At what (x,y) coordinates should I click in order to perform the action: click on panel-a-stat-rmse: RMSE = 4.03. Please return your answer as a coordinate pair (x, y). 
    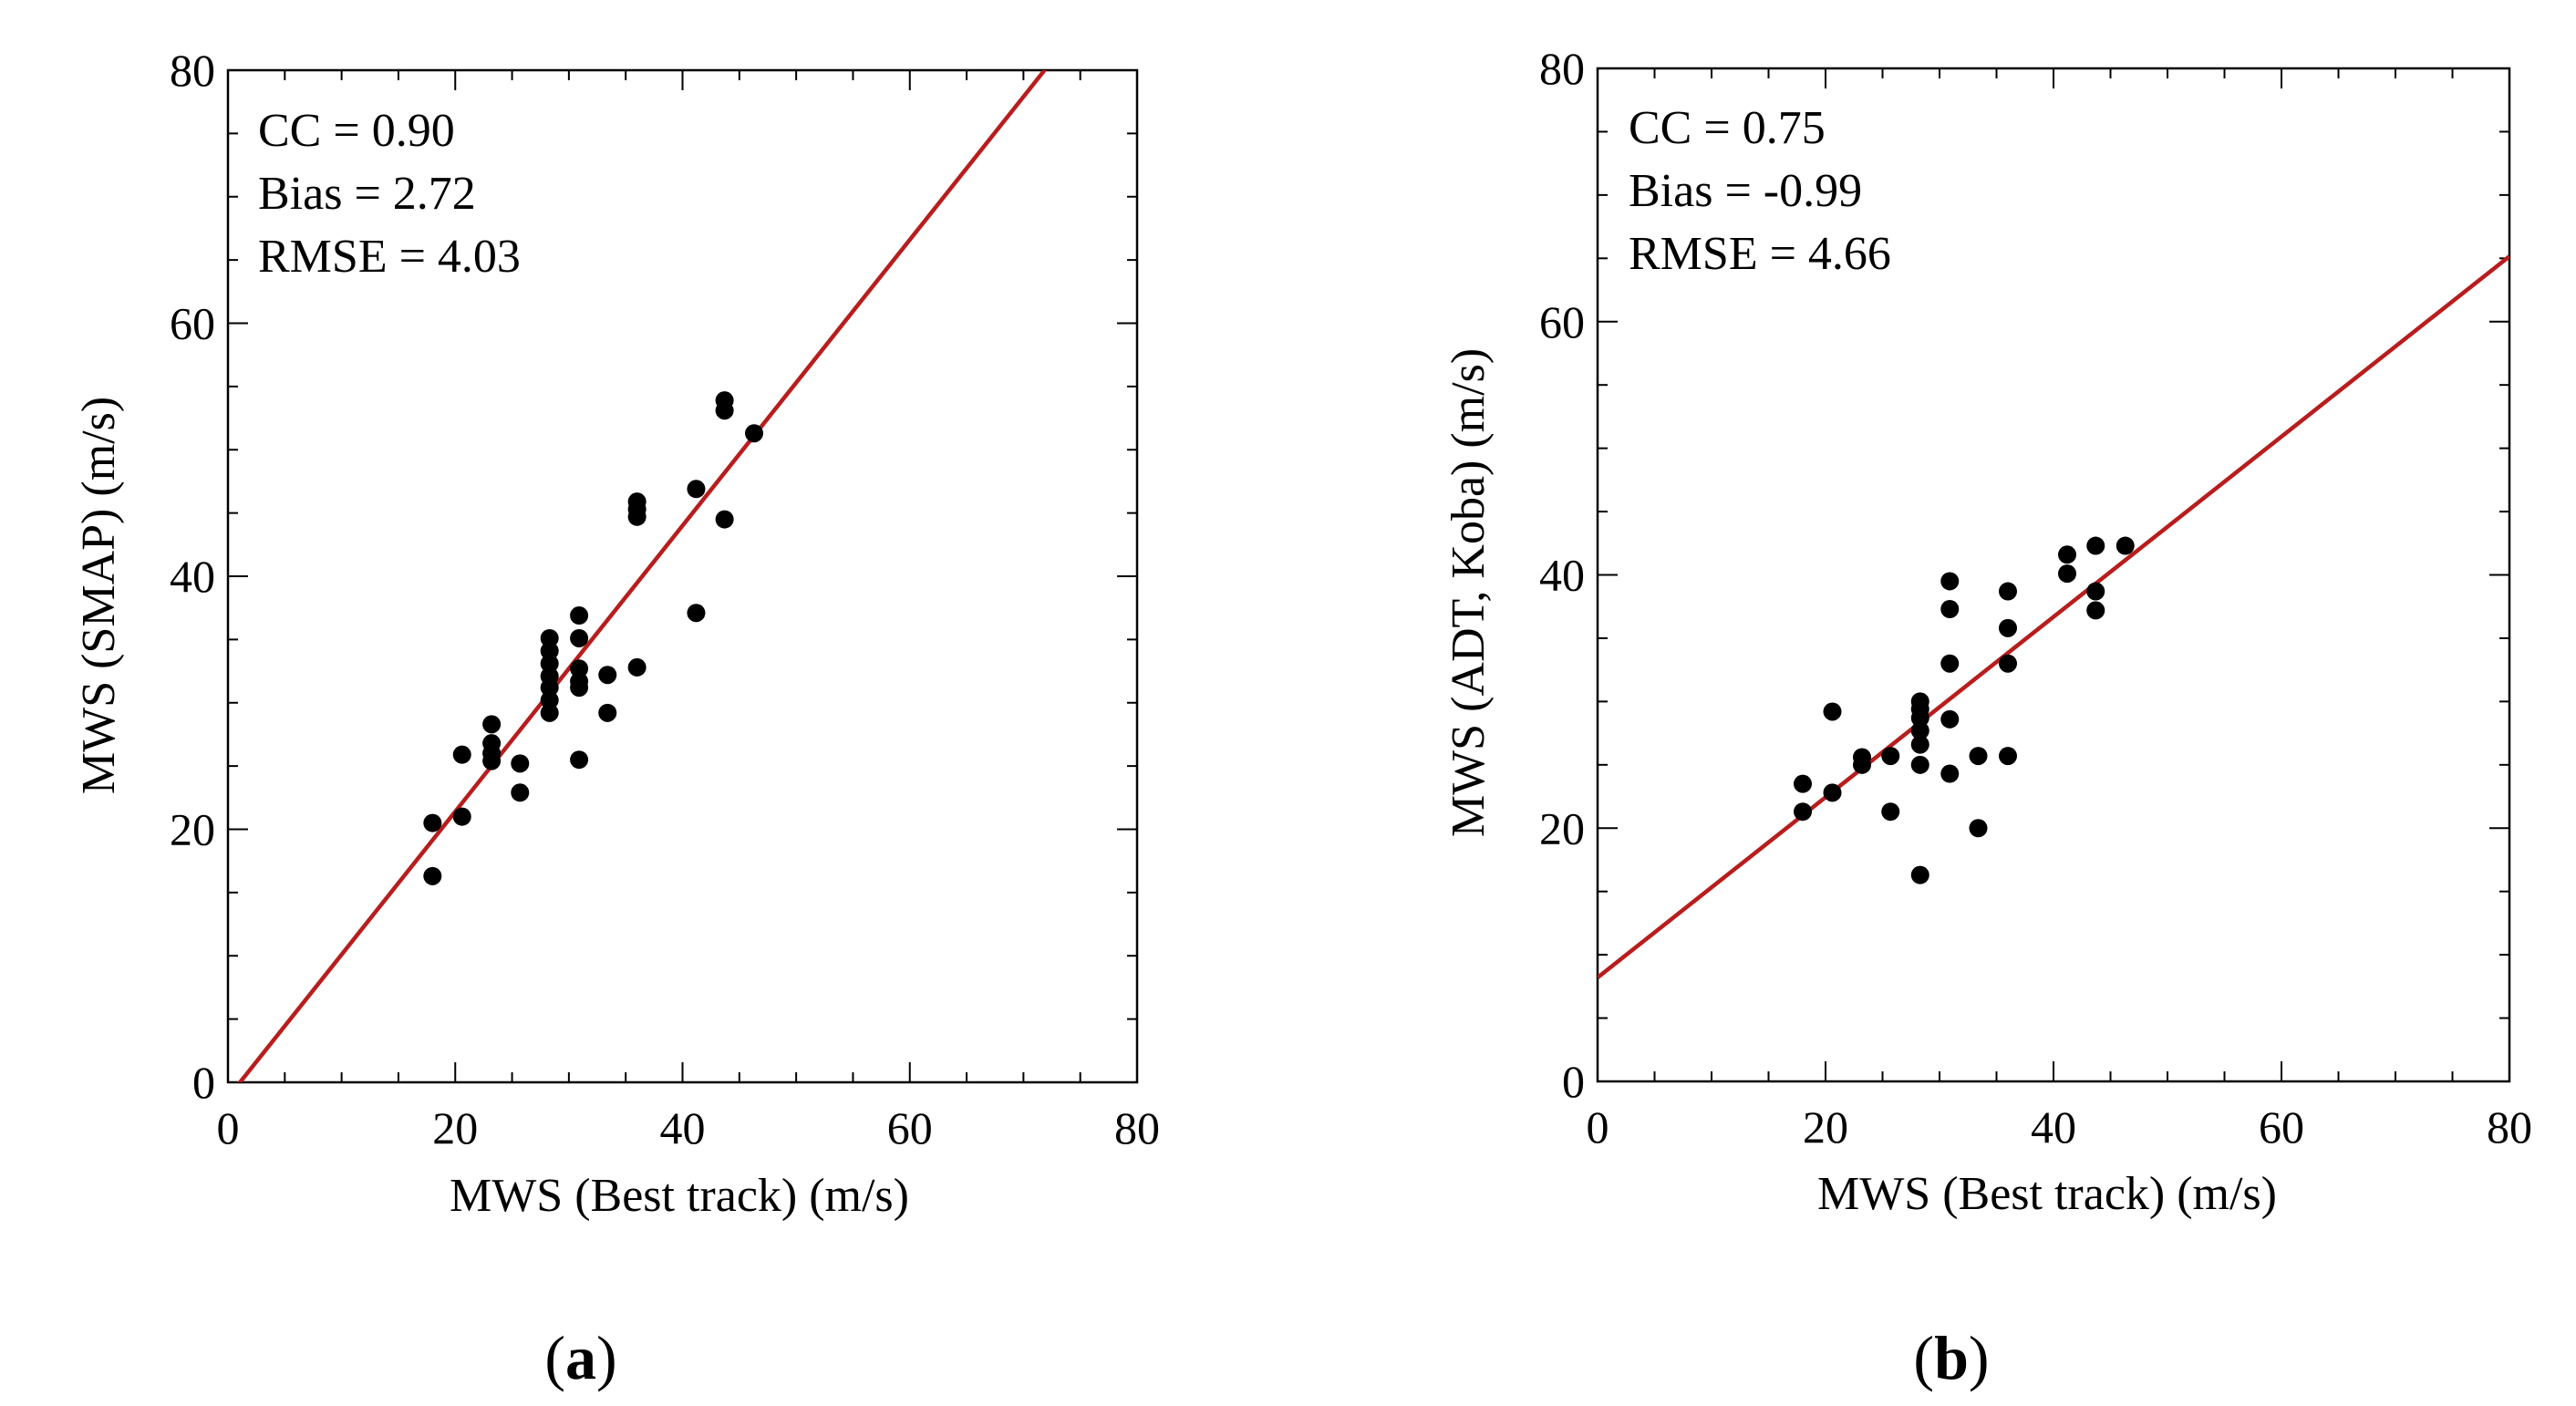
    Looking at the image, I should click on (389, 257).